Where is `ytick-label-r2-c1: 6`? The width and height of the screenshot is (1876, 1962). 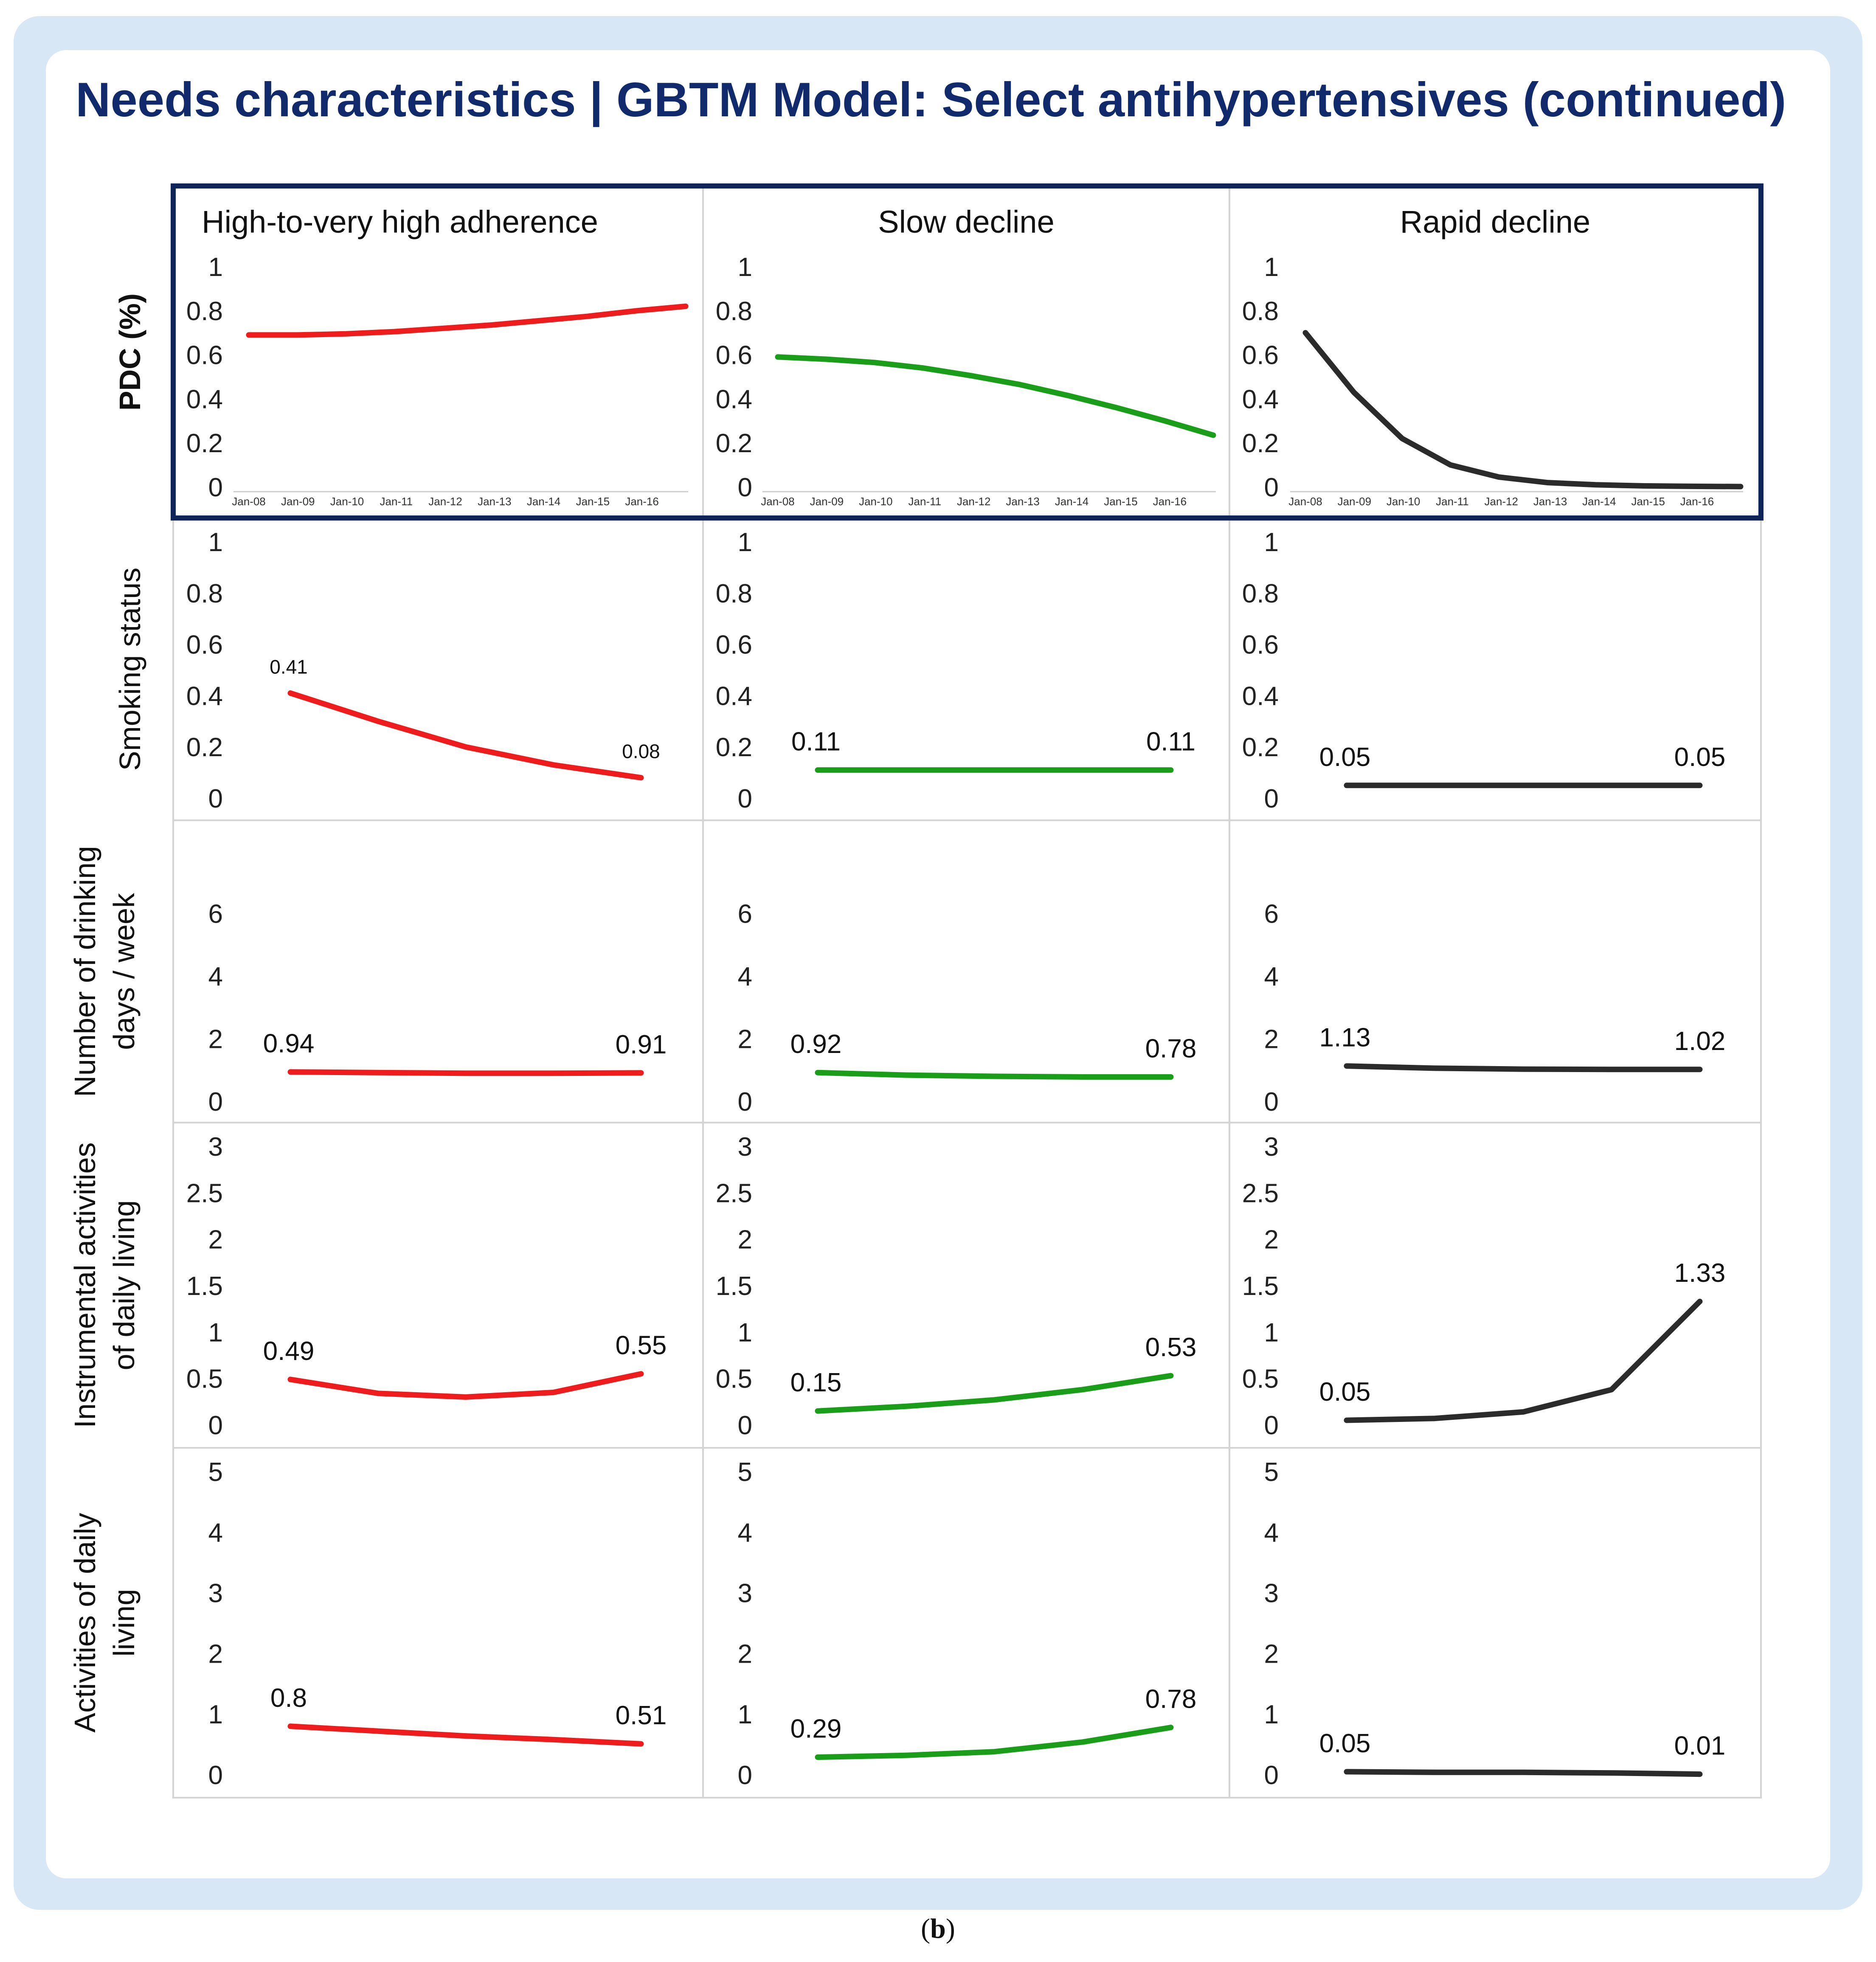
ytick-label-r2-c1: 6 is located at coordinates (745, 914).